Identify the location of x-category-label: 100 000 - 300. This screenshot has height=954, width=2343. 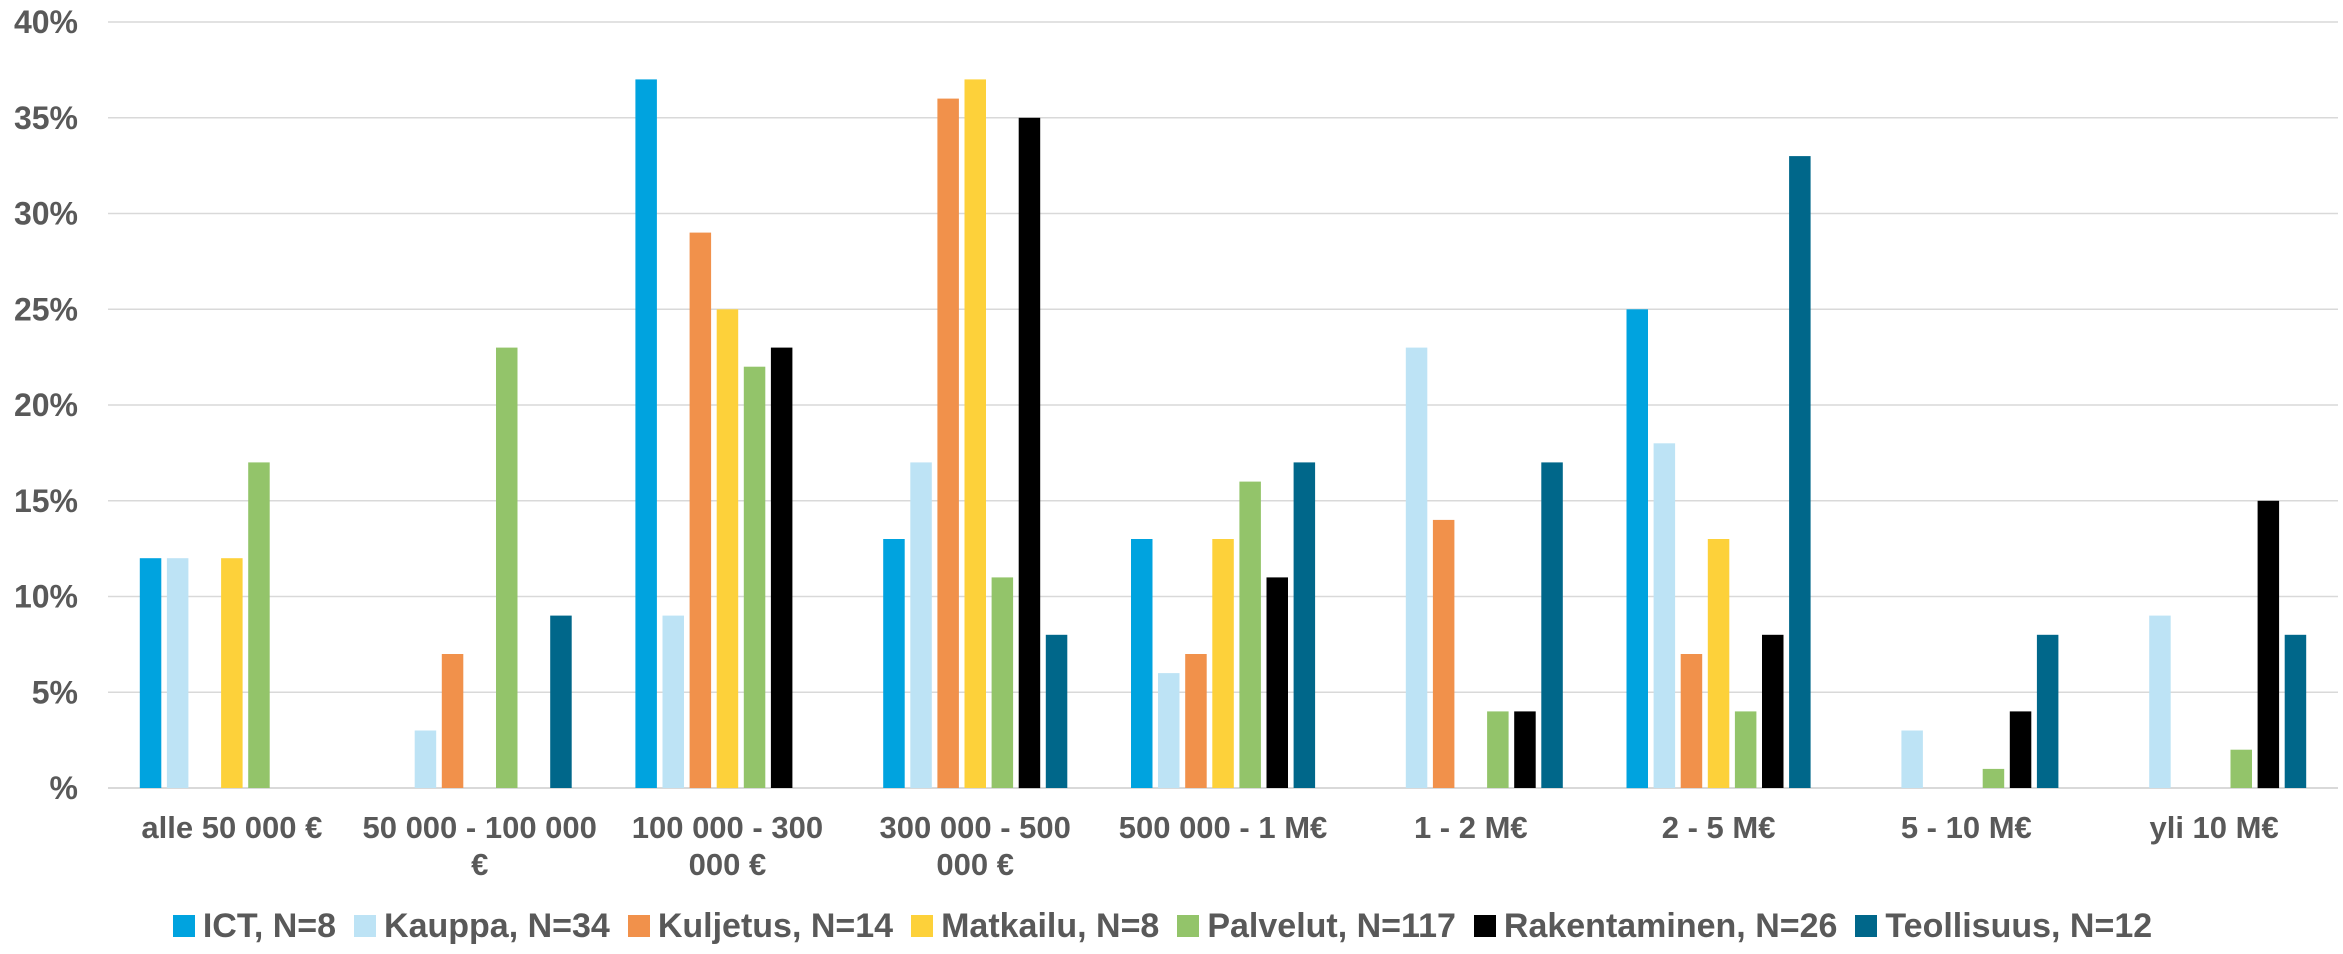
(727, 827).